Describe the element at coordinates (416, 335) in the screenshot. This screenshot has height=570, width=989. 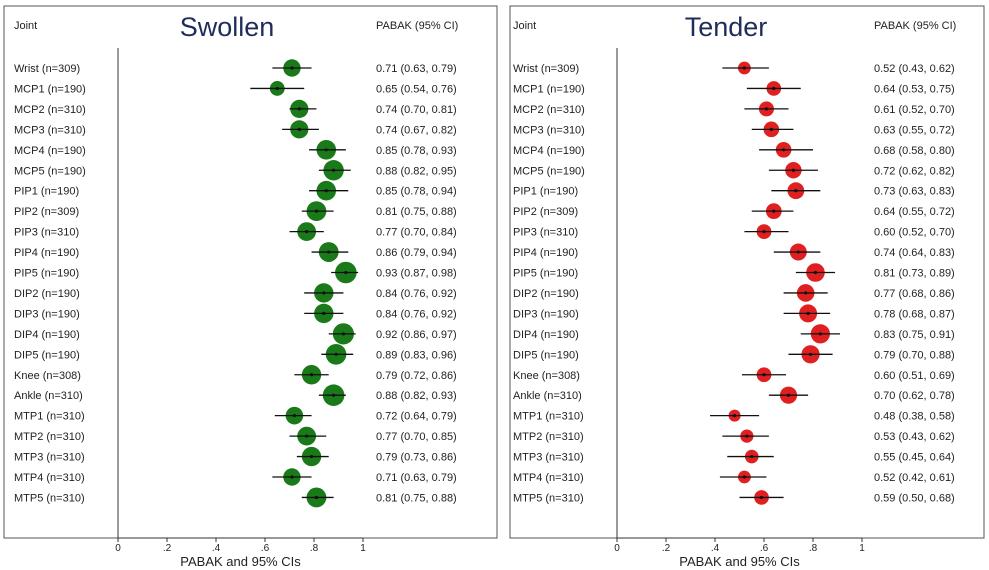
I see `pabak-ci-value: 0.92 (0.86, 0.97)` at that location.